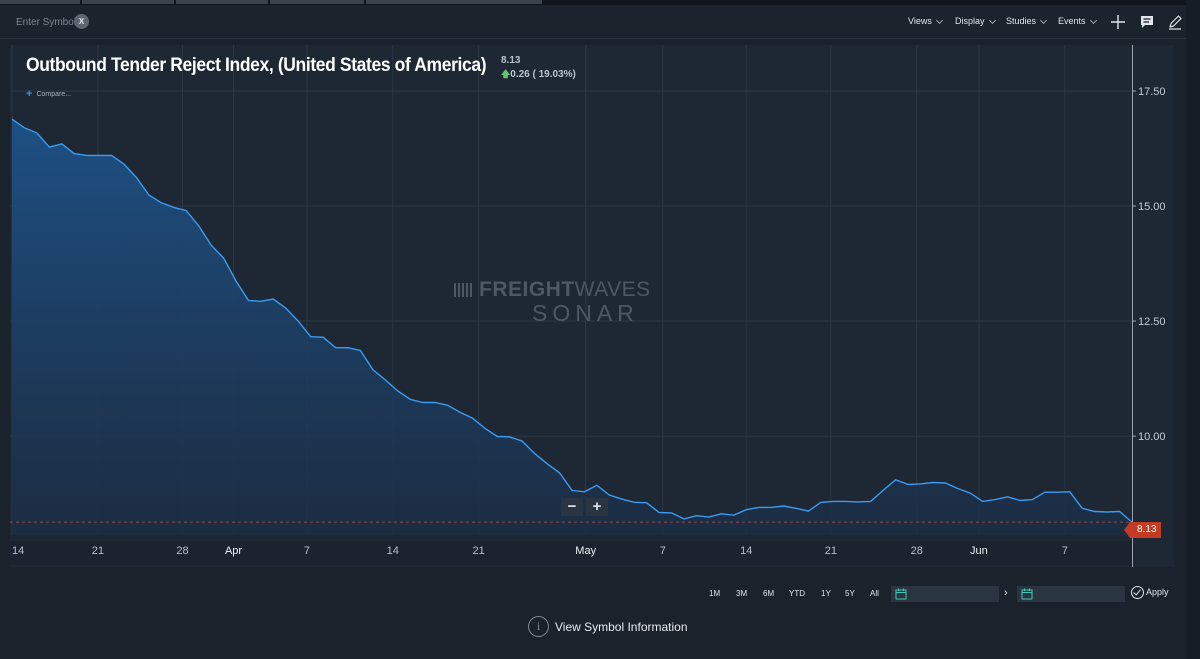  Describe the element at coordinates (920, 21) in the screenshot. I see `views-label: Views` at that location.